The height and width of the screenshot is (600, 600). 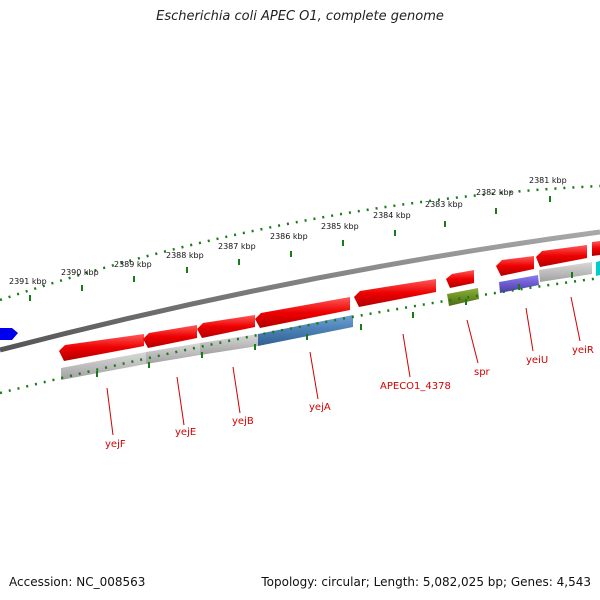 I want to click on gene-track-yejB, so click(x=229, y=344).